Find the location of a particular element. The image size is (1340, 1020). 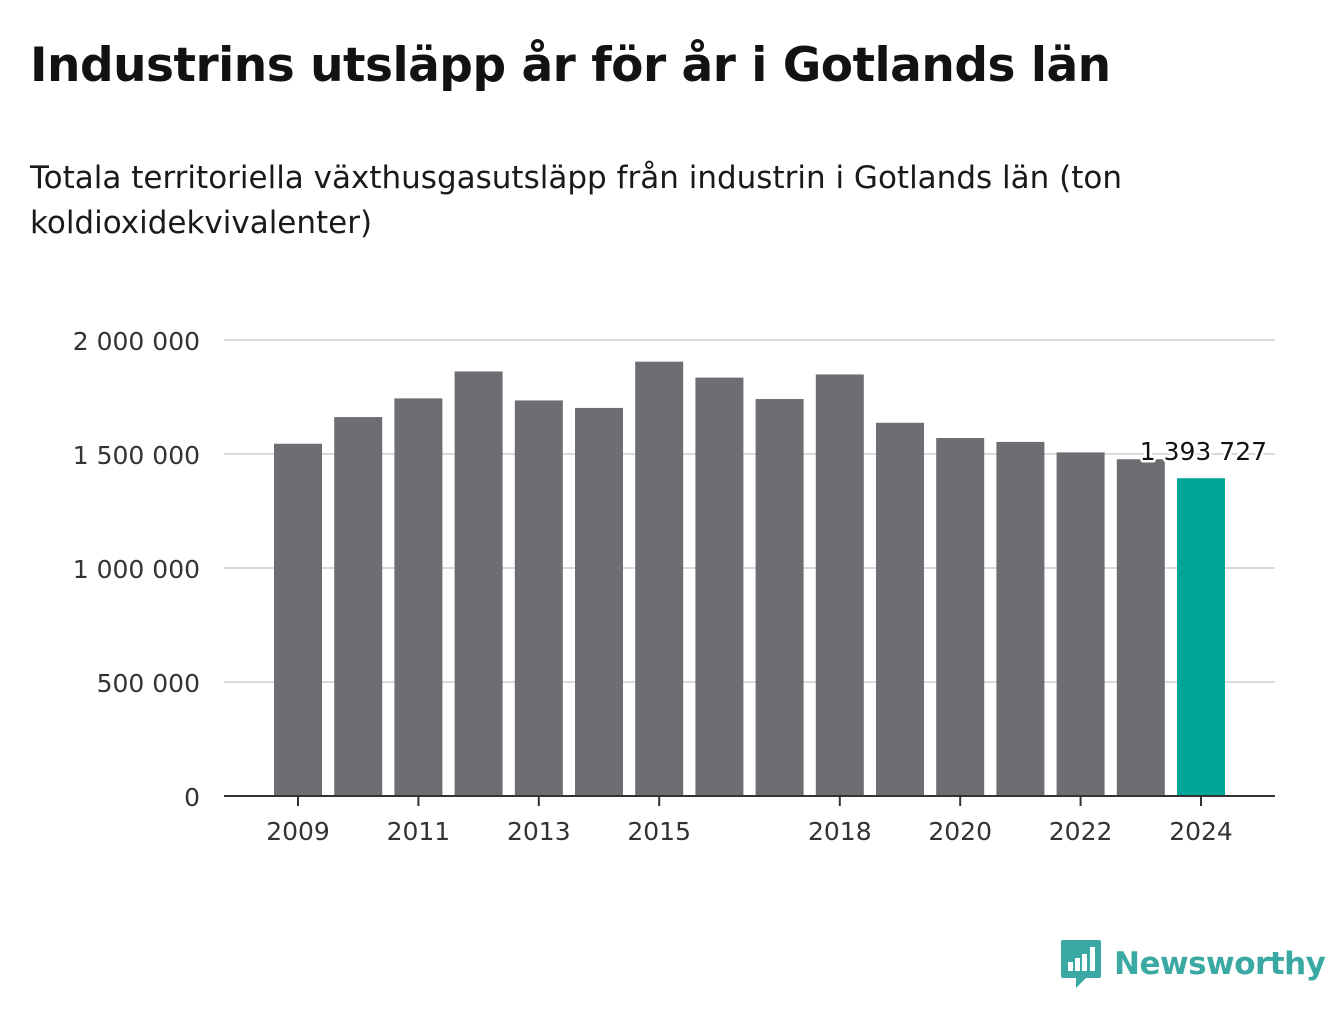

highlight-value-label: 1 393 727 is located at coordinates (1203, 451).